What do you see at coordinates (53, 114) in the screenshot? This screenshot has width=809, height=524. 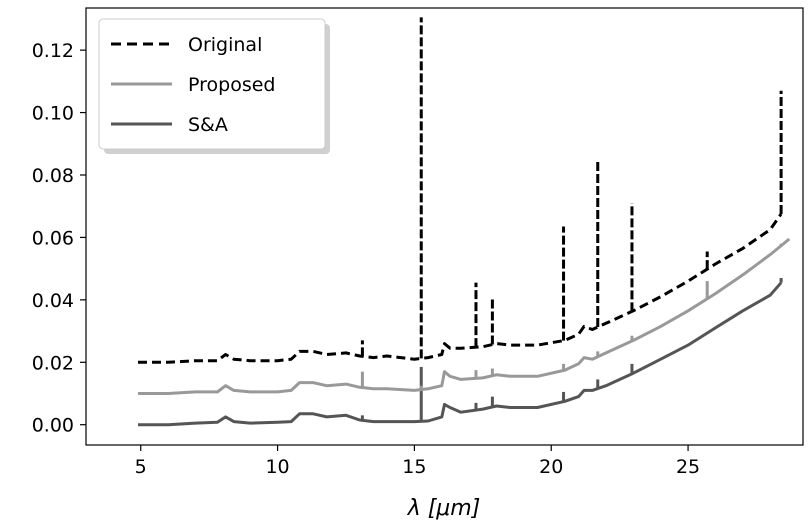 I see `y-tick-label: 0.10` at bounding box center [53, 114].